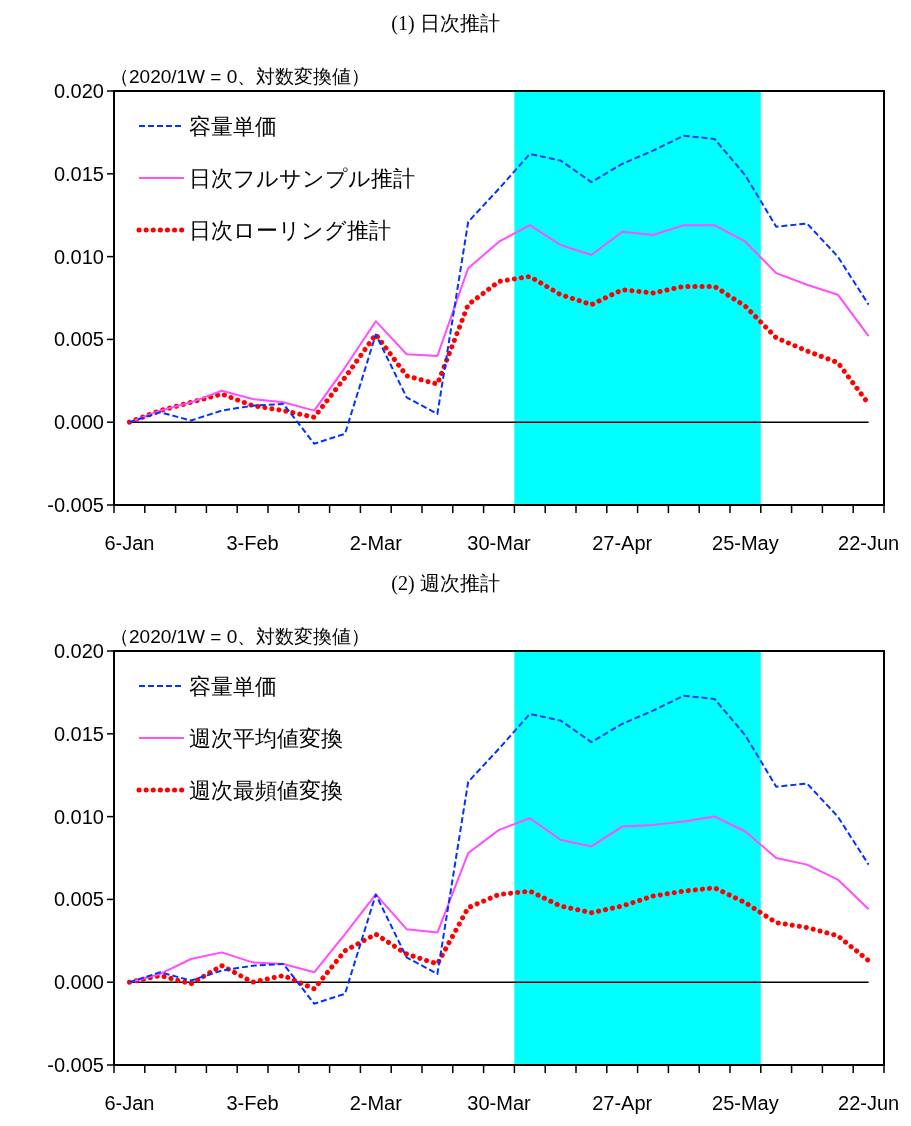  What do you see at coordinates (266, 790) in the screenshot?
I see `legend-label: 週次最頻値変換` at bounding box center [266, 790].